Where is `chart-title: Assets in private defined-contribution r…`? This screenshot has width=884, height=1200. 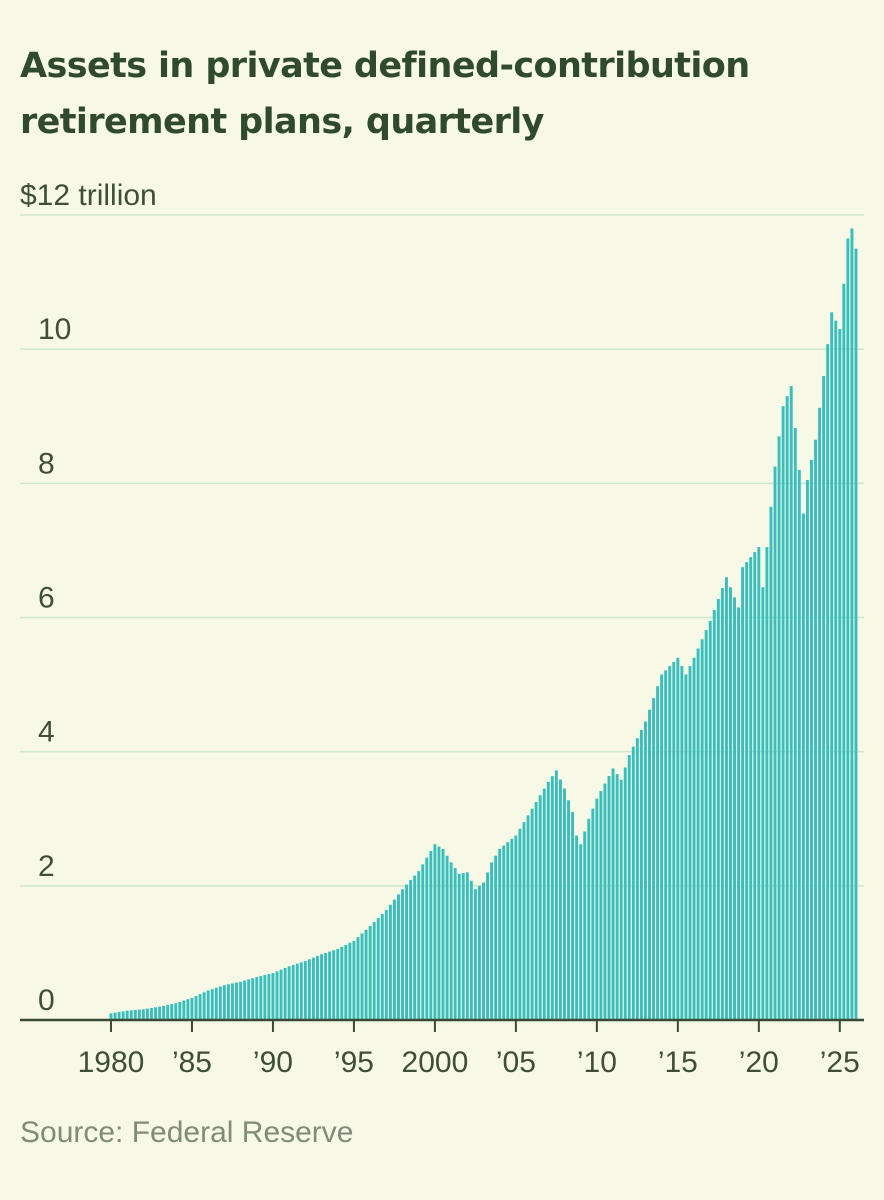
chart-title: Assets in private defined-contribution r… is located at coordinates (385, 94).